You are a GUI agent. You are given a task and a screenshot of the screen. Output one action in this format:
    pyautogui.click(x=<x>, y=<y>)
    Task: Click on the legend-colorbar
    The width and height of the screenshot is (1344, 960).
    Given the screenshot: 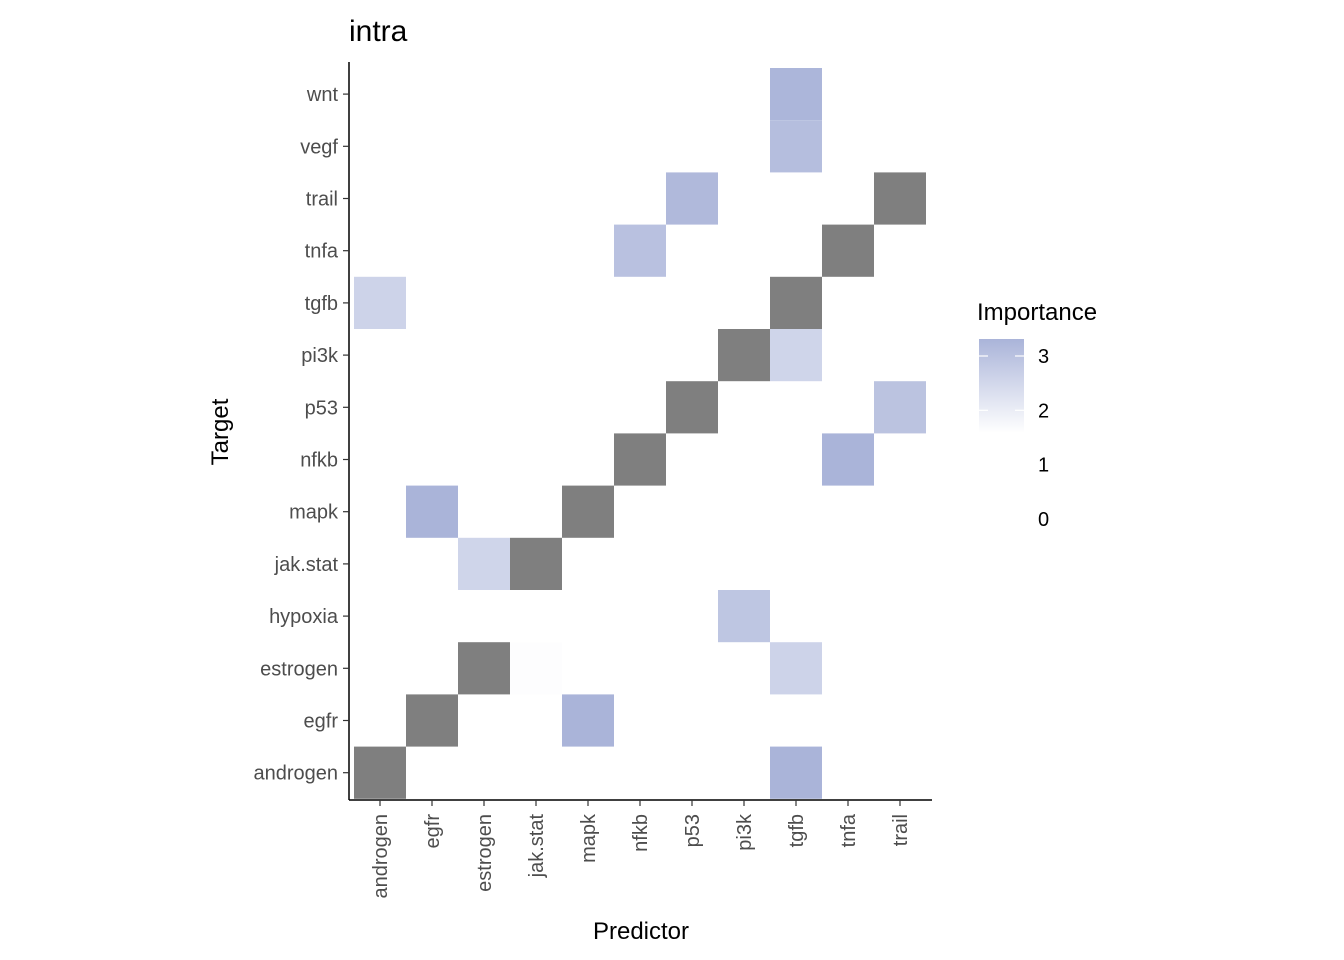 What is the action you would take?
    pyautogui.click(x=1001, y=386)
    